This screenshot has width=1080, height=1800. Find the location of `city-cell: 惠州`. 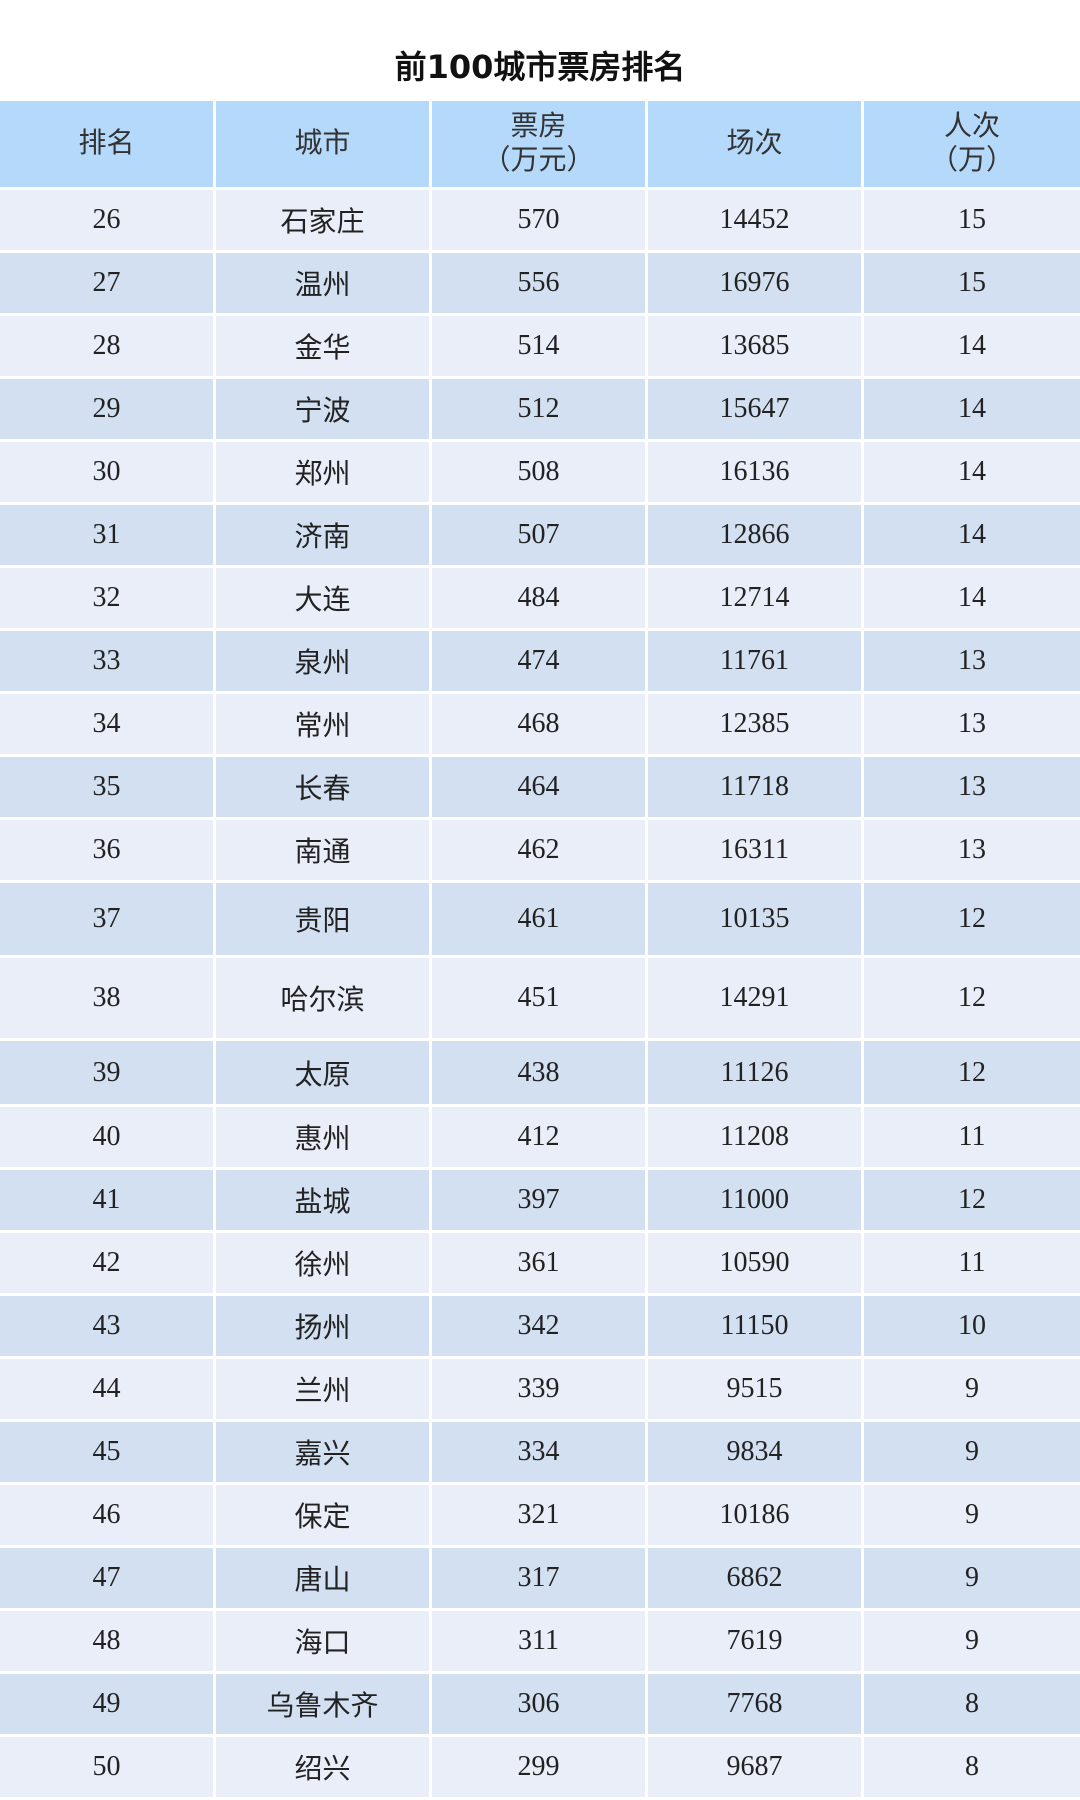

city-cell: 惠州 is located at coordinates (322, 1137).